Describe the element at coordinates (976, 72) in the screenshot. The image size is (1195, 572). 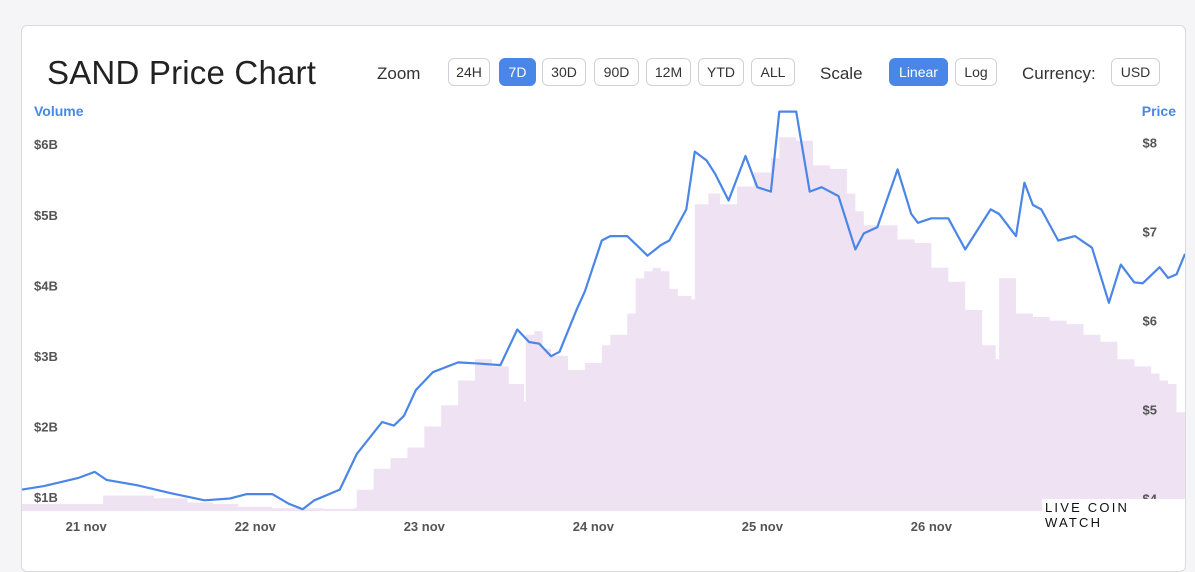
I see `scale-log-button: Log` at that location.